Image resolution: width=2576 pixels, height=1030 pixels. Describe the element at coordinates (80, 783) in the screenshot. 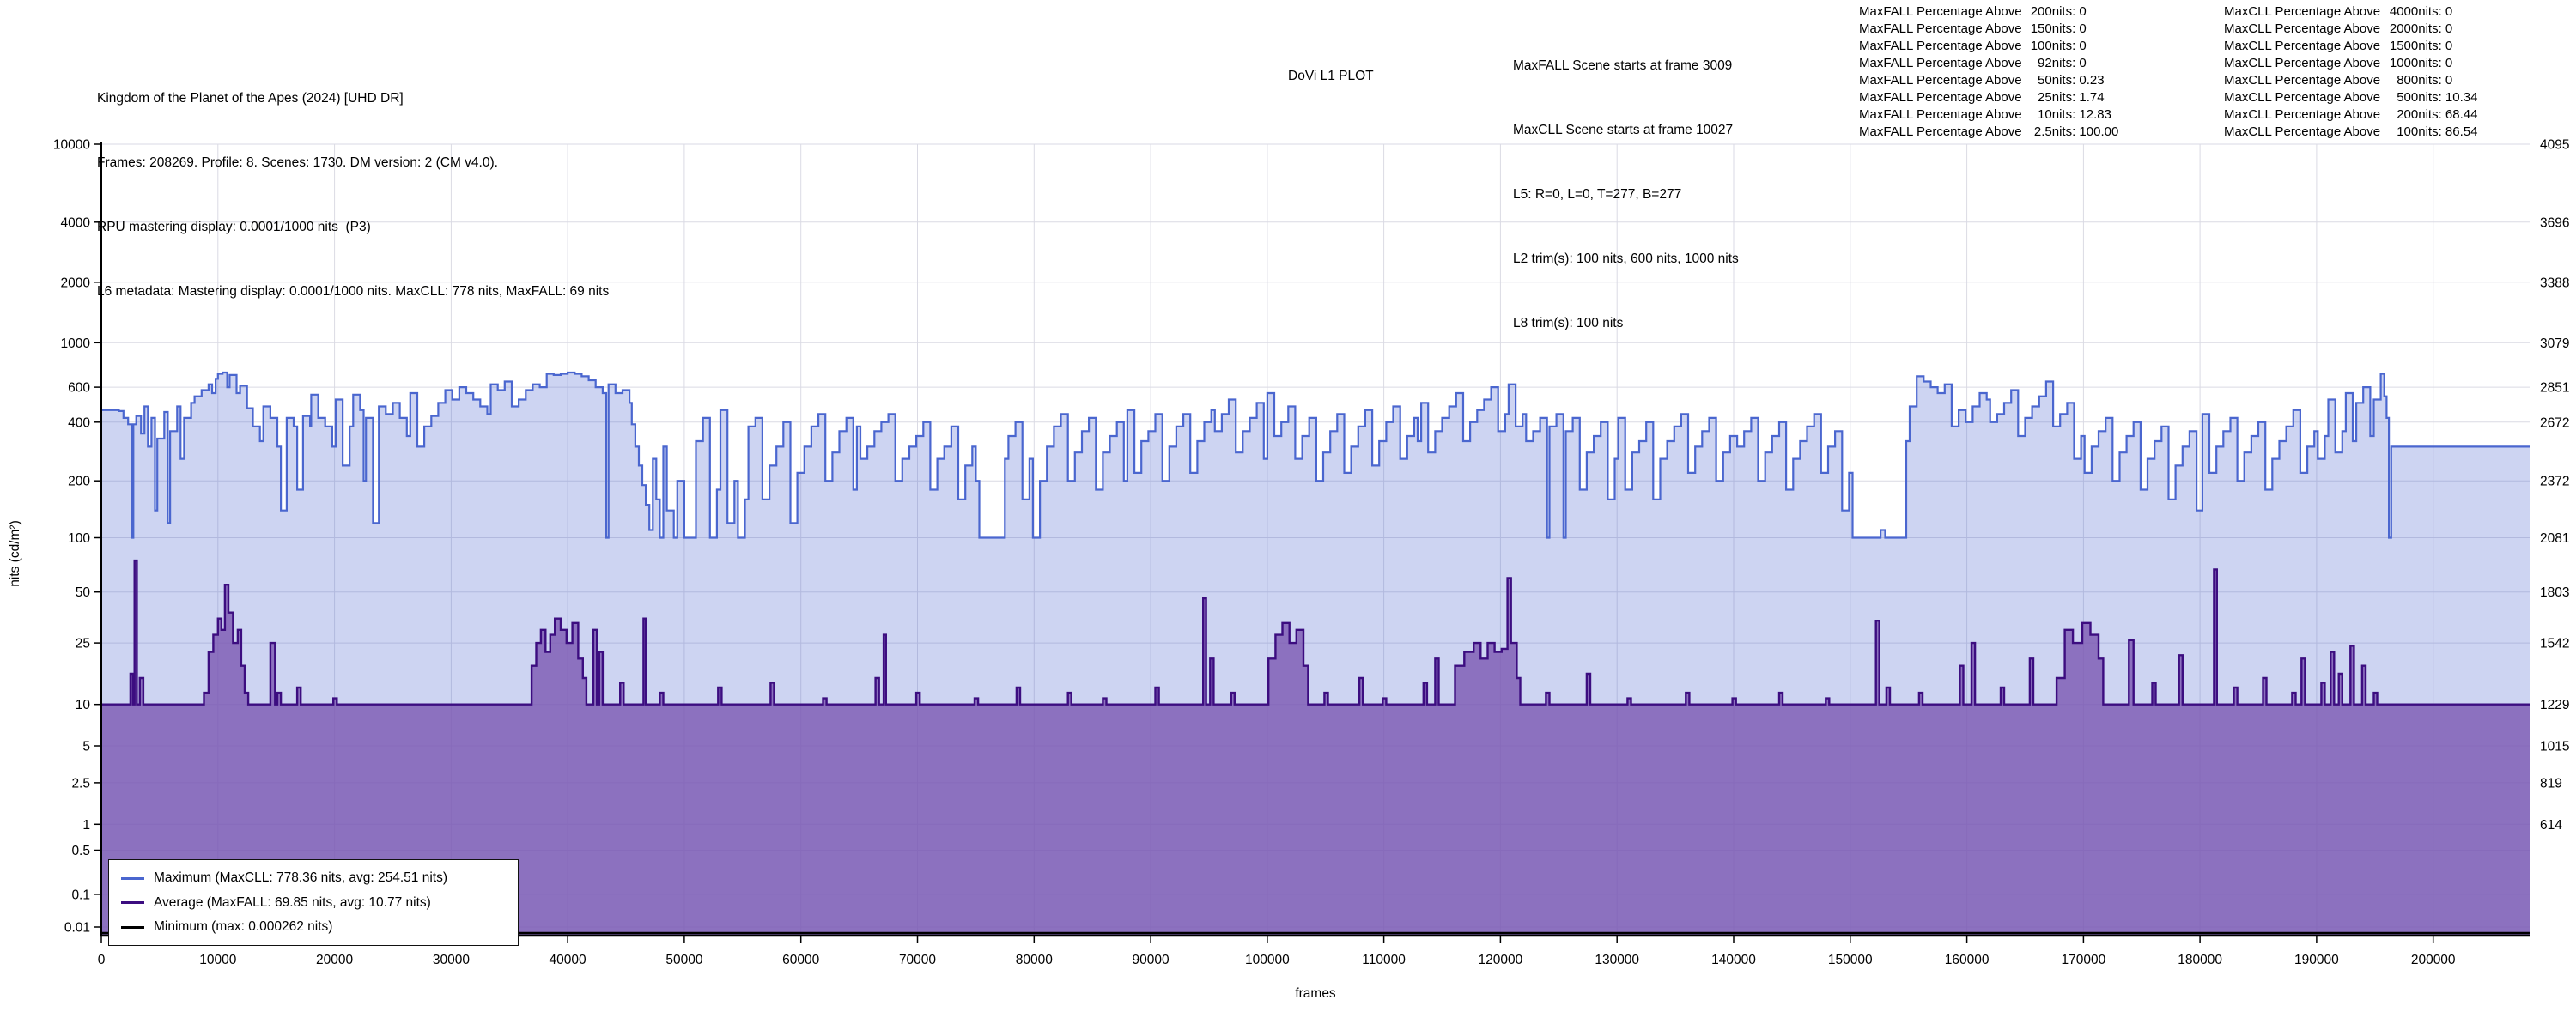

I see `y-axis-left-tick-label: 2.5` at that location.